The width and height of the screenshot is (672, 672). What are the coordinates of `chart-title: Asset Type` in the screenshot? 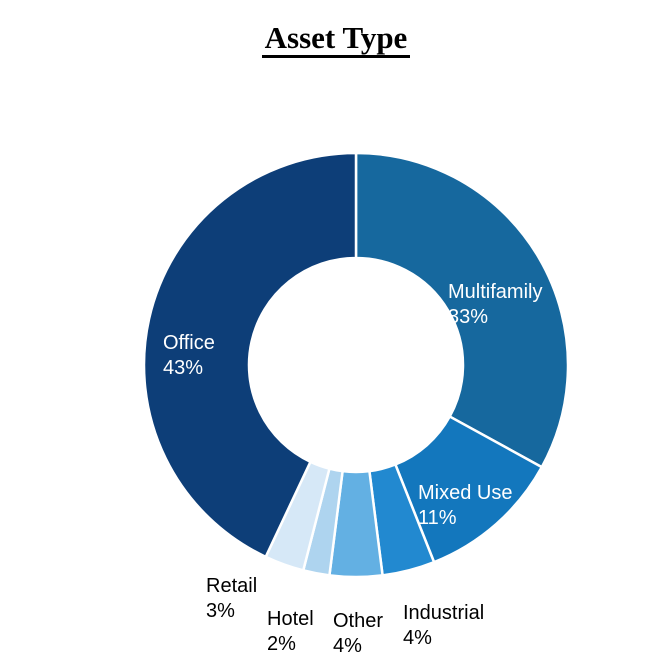 It's located at (336, 39).